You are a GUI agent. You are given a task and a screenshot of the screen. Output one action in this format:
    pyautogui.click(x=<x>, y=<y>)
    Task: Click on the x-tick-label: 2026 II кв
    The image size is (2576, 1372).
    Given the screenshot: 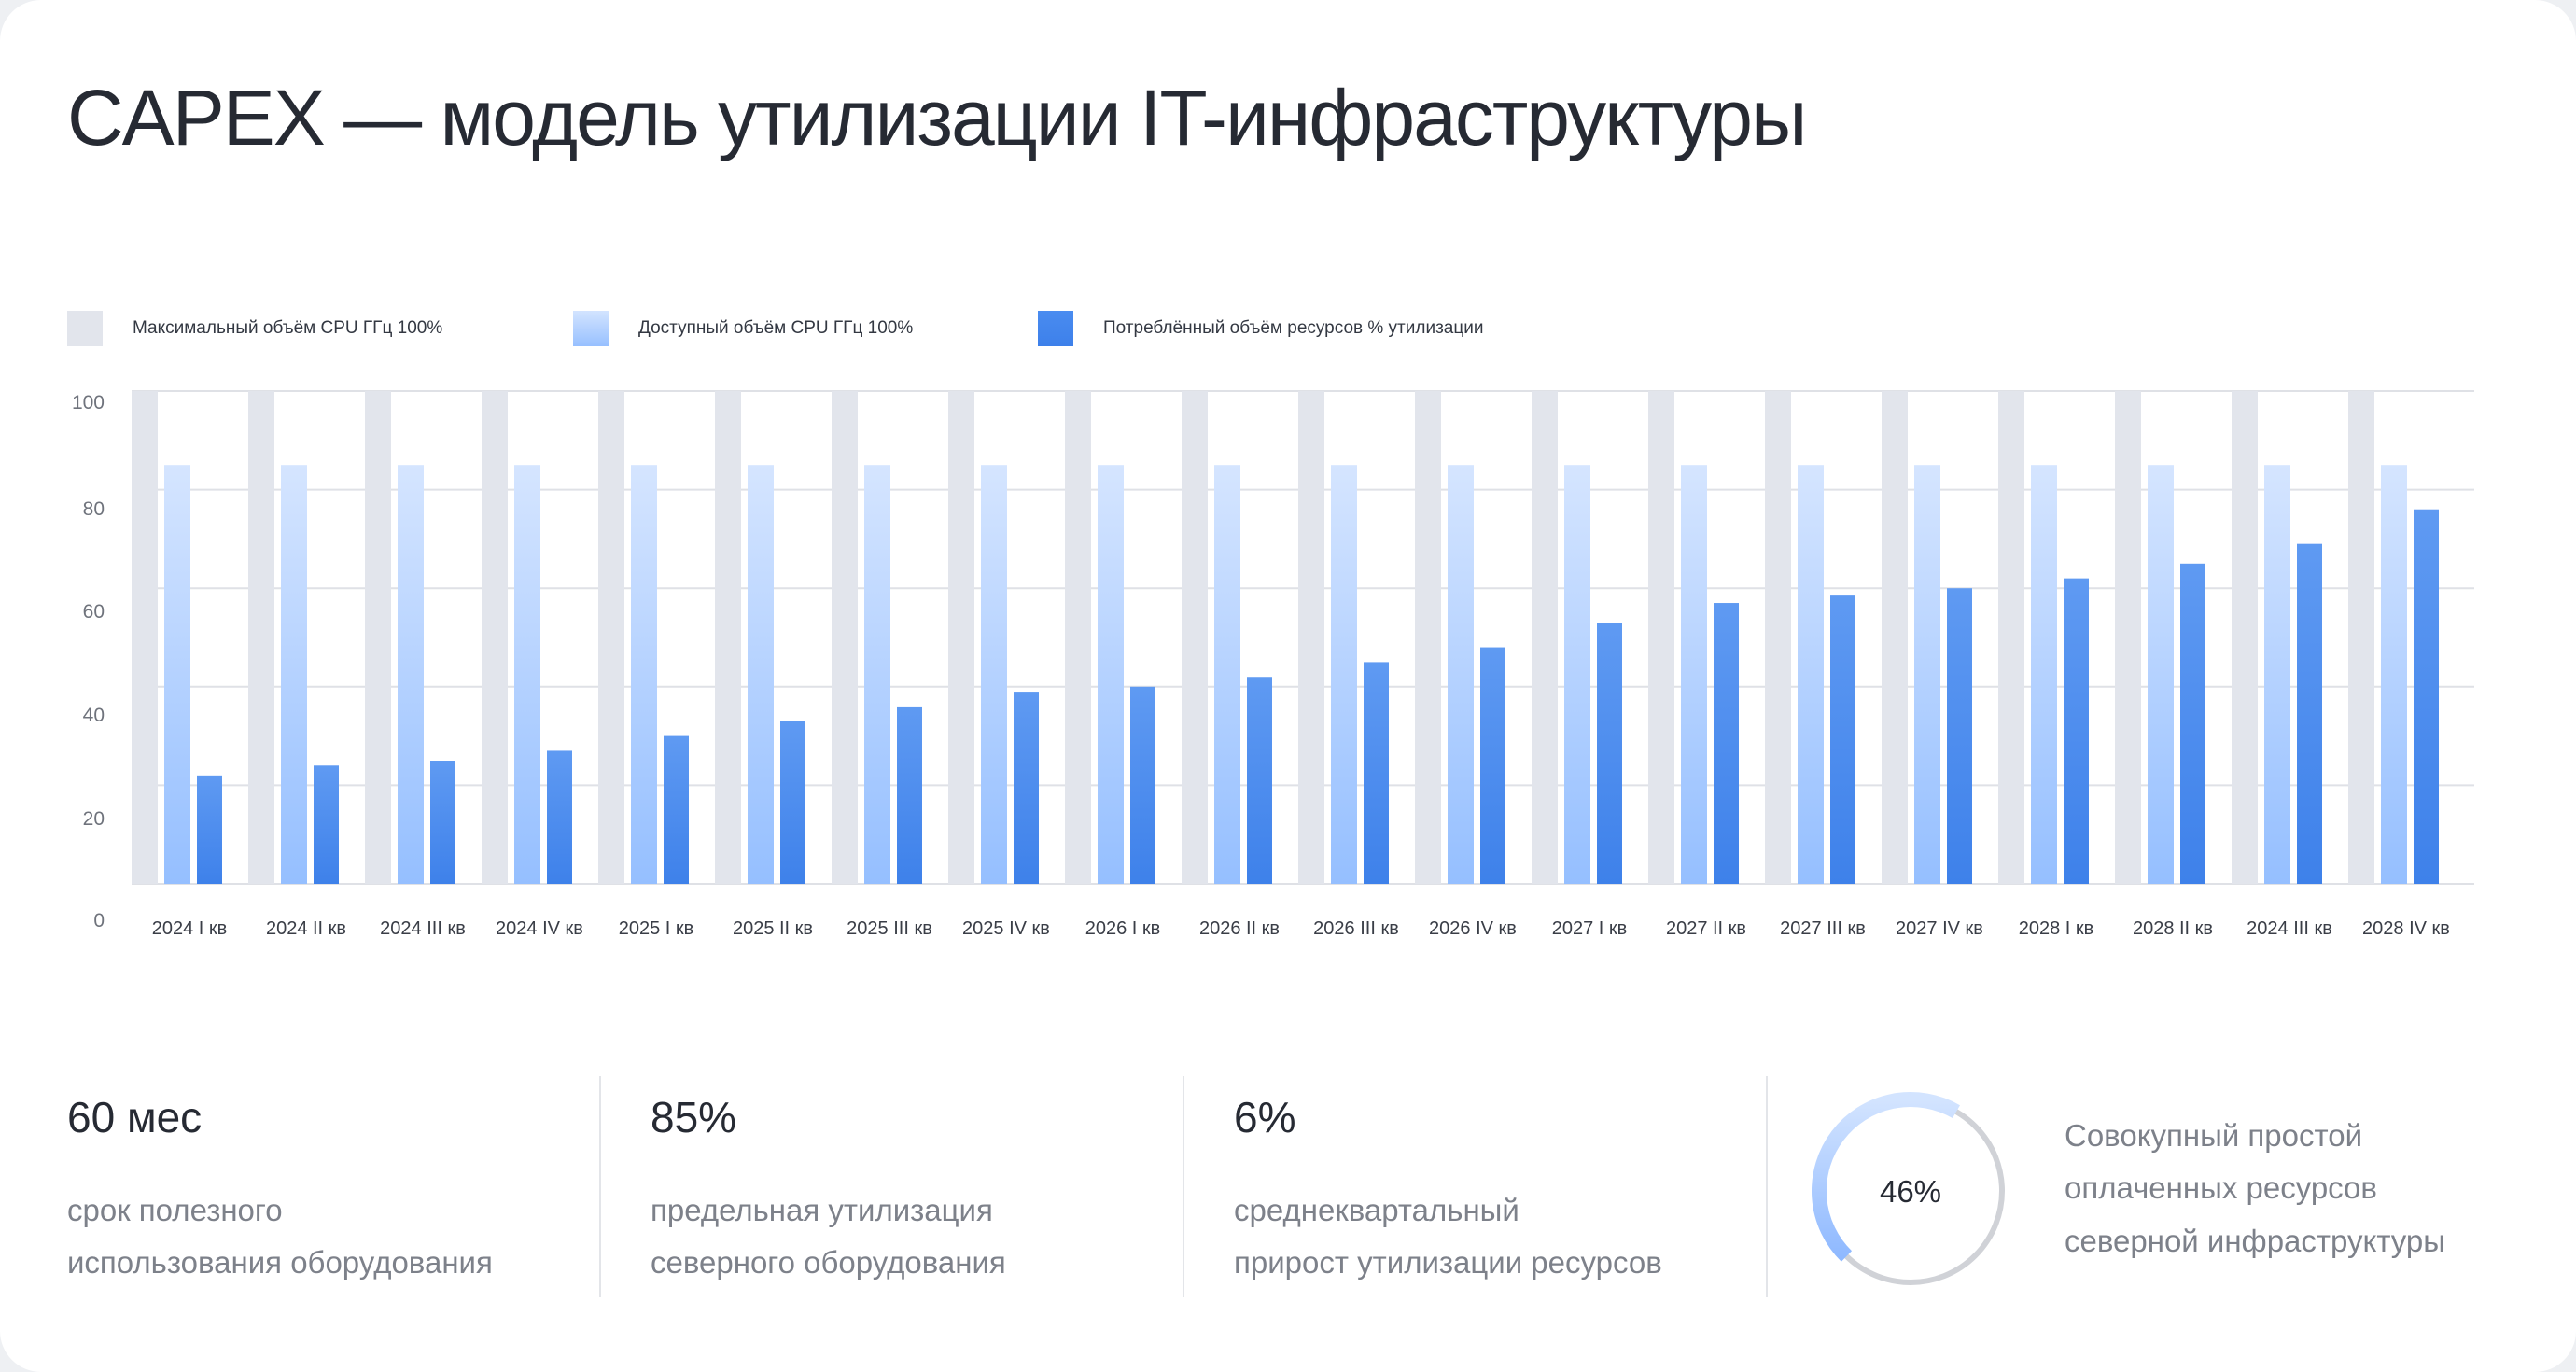 What is the action you would take?
    pyautogui.click(x=1239, y=928)
    